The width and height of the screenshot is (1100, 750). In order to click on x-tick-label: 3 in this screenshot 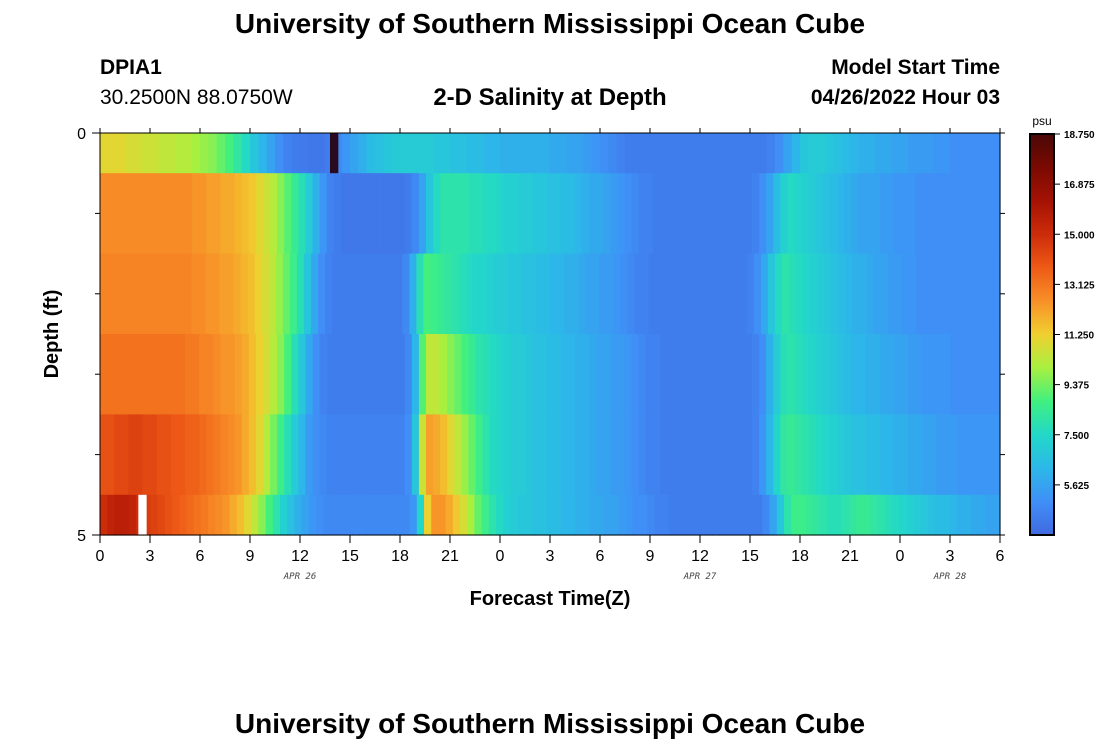, I will do `click(150, 556)`.